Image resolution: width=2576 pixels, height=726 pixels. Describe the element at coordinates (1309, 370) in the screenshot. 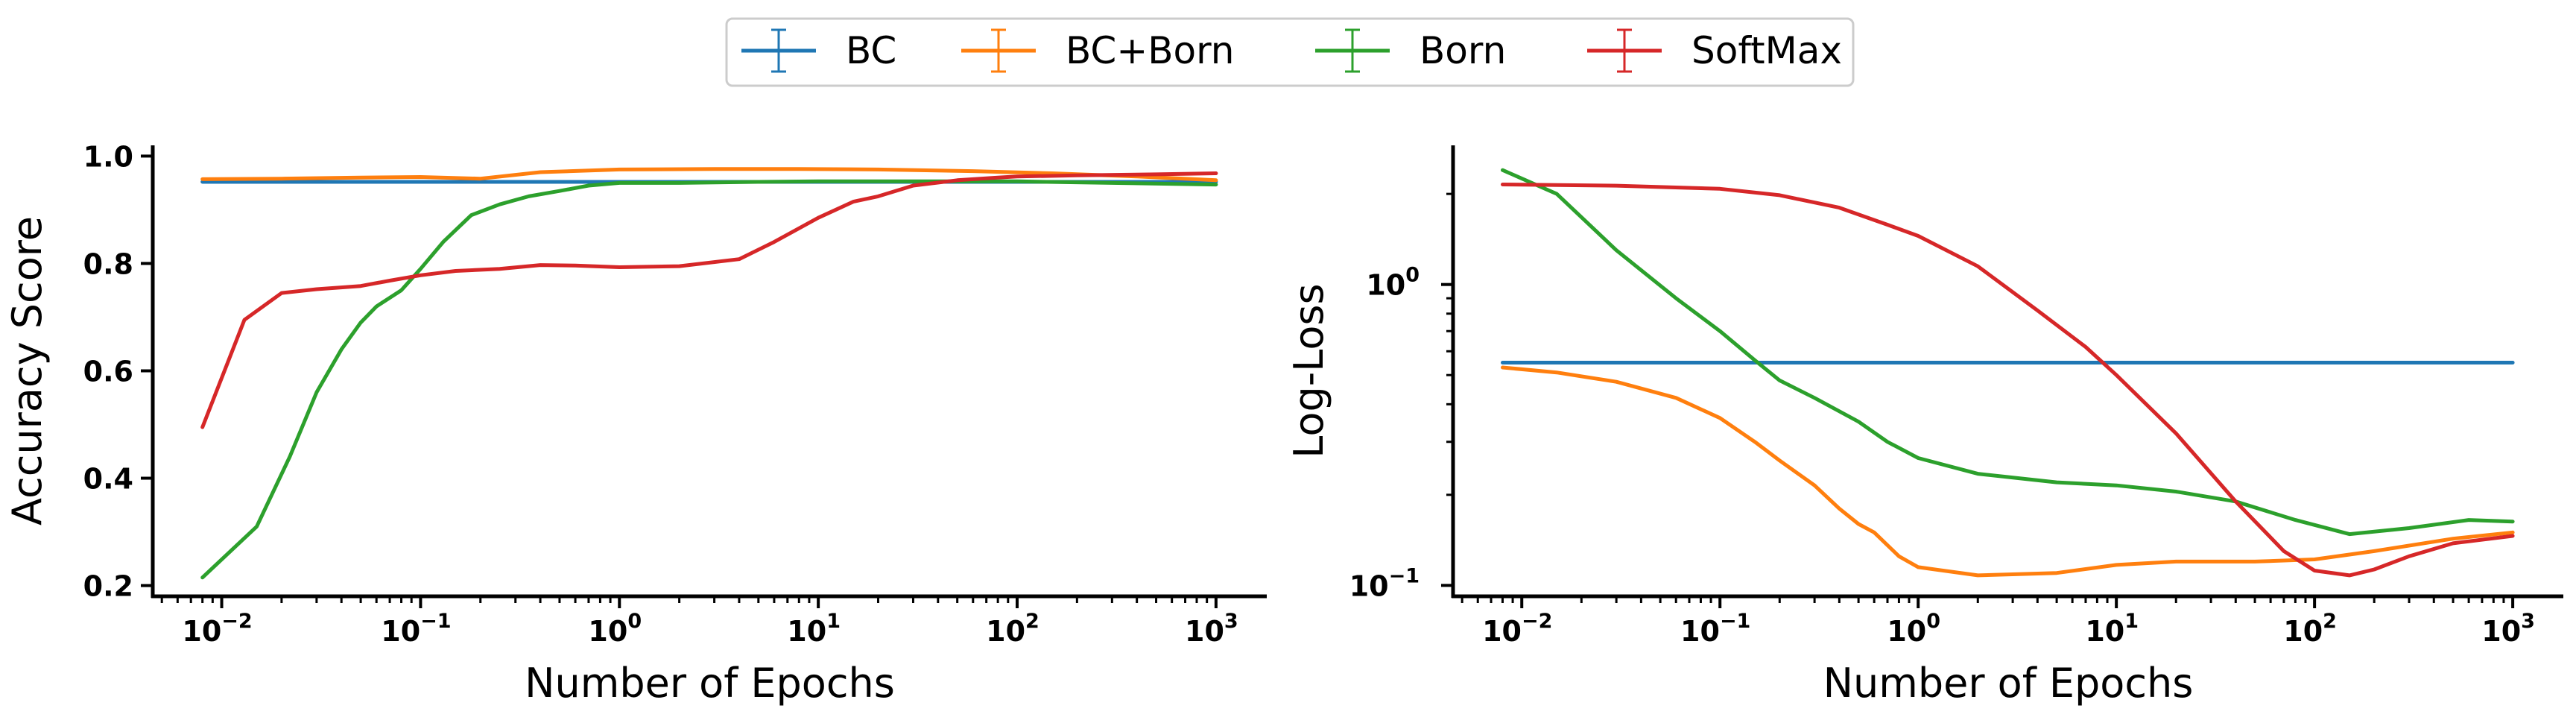

I see `y-axis-title: Log-Loss` at that location.